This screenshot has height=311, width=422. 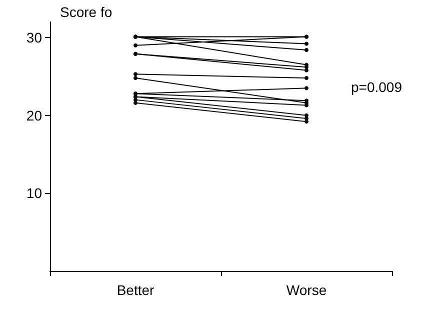 I want to click on chart-title: Score fo, so click(x=86, y=12).